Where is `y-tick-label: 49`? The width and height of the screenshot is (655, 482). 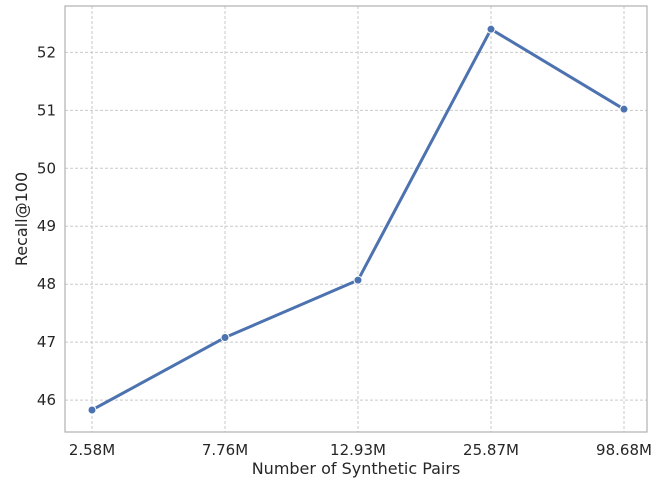
y-tick-label: 49 is located at coordinates (46, 226).